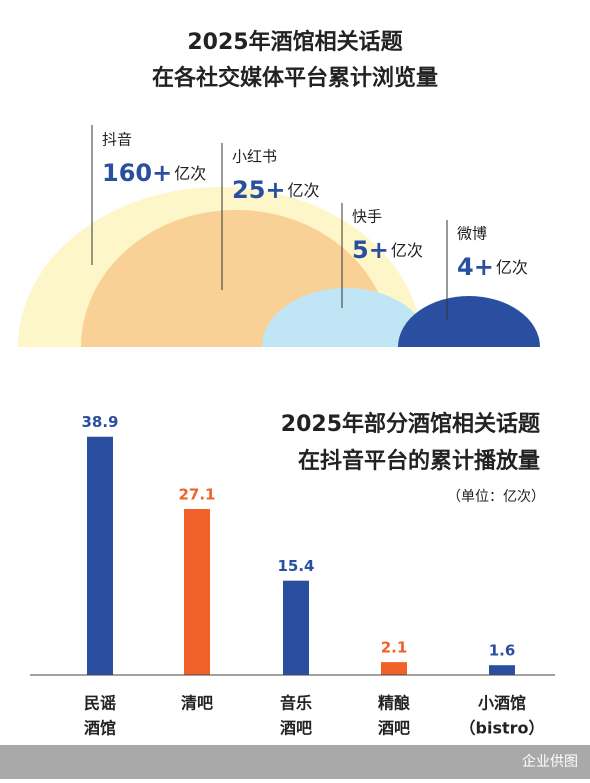  I want to click on footer-bar, so click(295, 762).